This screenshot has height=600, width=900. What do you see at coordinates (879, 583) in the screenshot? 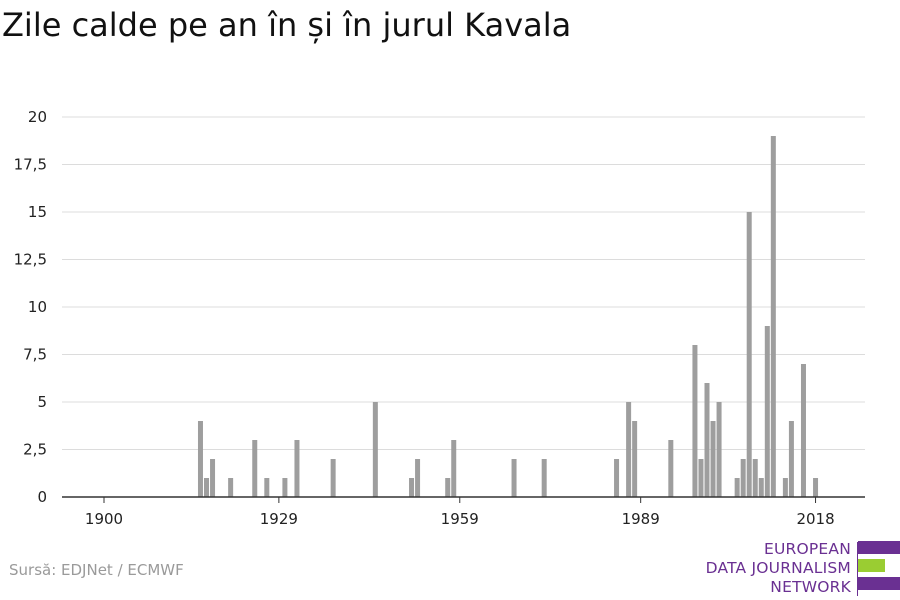
I see `logo-bar-purple-bottom` at bounding box center [879, 583].